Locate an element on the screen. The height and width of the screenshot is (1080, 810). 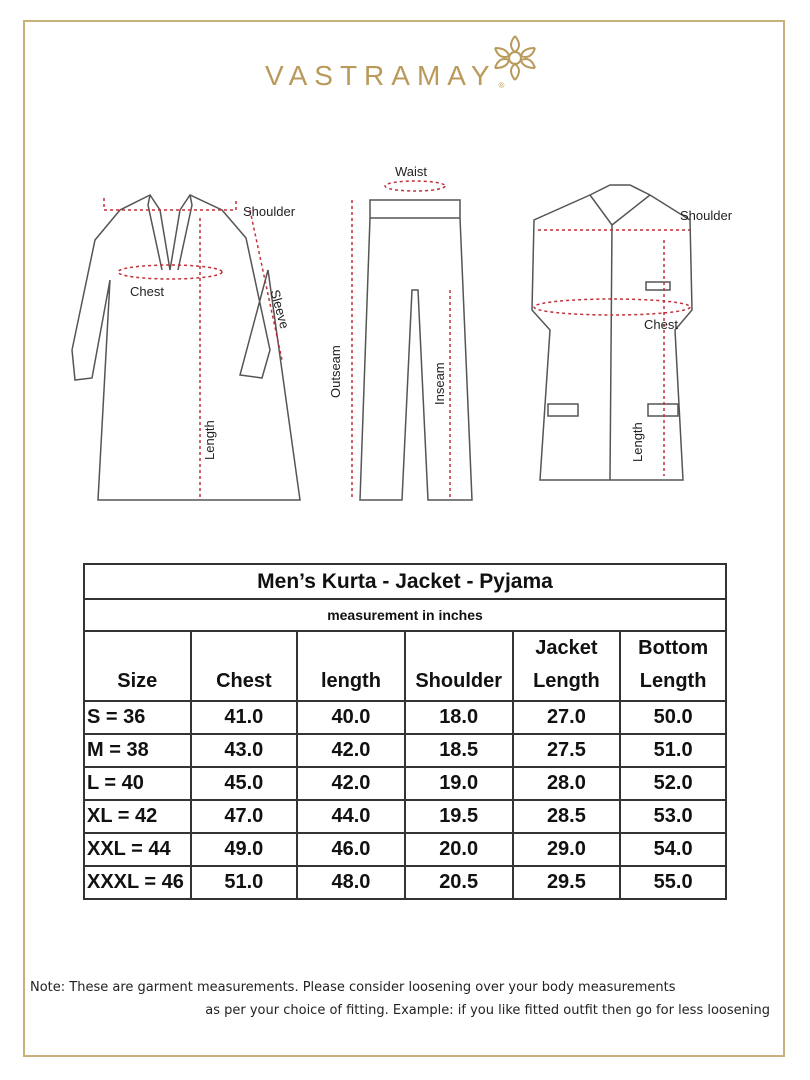
measurement-cell: 44.0 is located at coordinates (351, 816).